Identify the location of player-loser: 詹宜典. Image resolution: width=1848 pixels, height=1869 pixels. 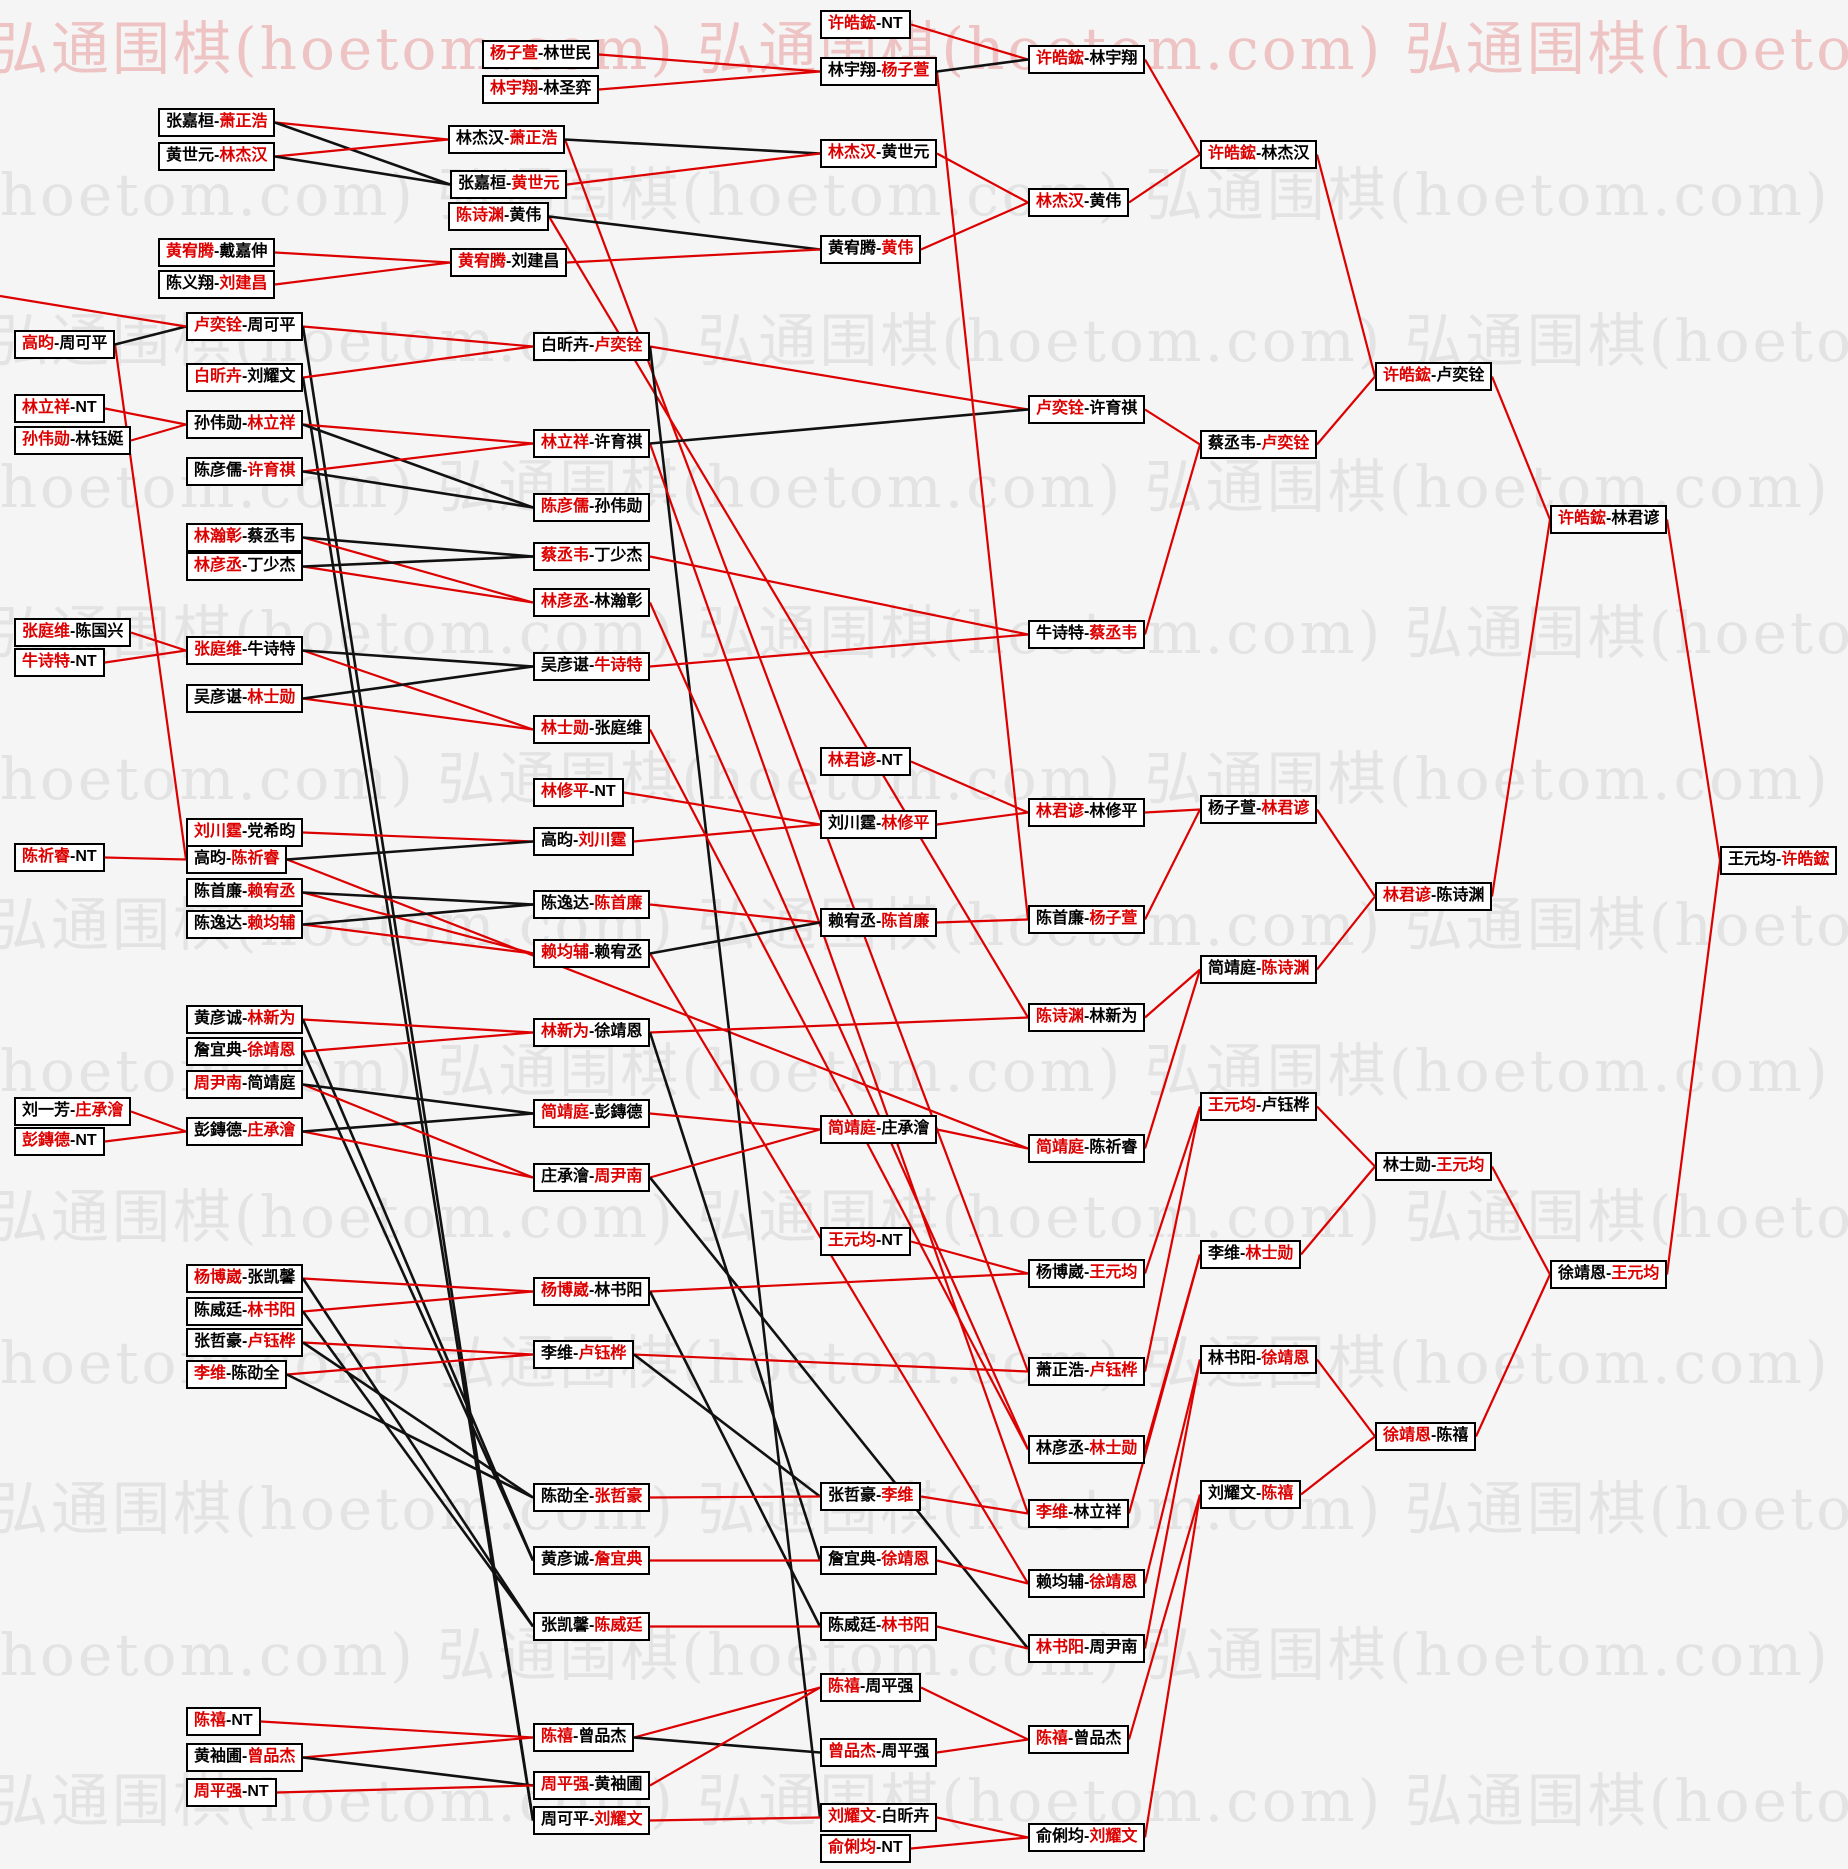
(218, 1050).